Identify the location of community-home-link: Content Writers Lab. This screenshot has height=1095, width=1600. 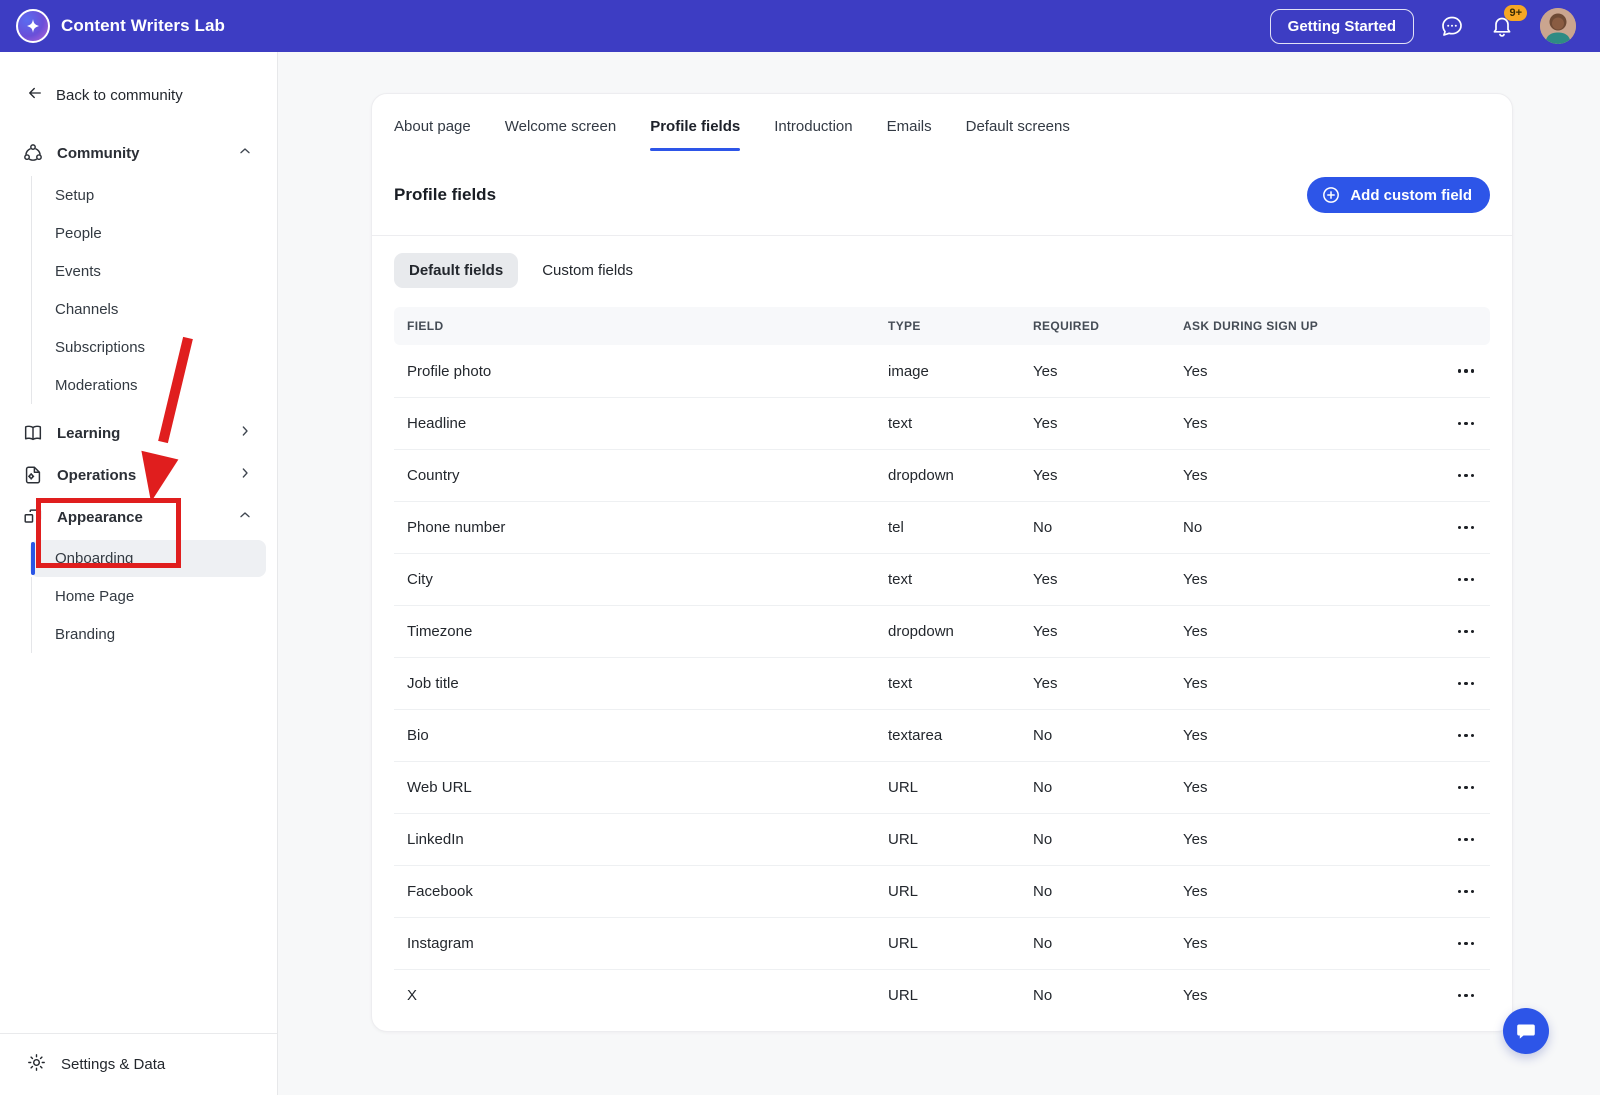
(120, 26).